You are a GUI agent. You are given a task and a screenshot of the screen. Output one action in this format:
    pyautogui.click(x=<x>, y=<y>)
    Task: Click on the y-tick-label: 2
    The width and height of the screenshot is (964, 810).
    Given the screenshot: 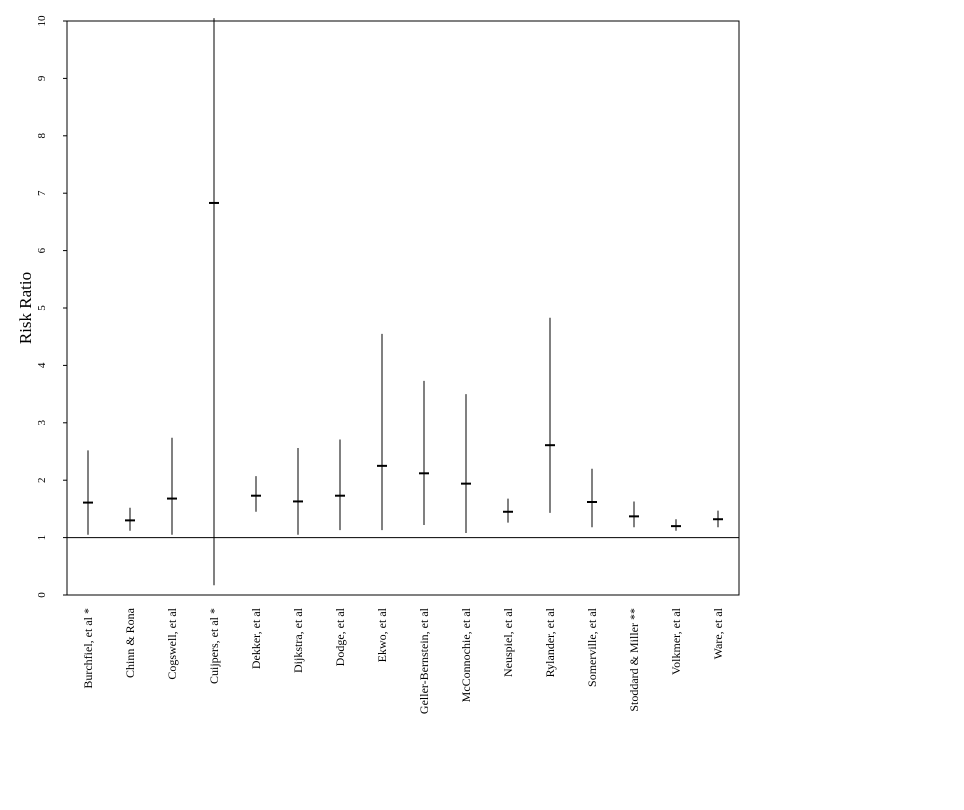 What is the action you would take?
    pyautogui.click(x=42, y=480)
    